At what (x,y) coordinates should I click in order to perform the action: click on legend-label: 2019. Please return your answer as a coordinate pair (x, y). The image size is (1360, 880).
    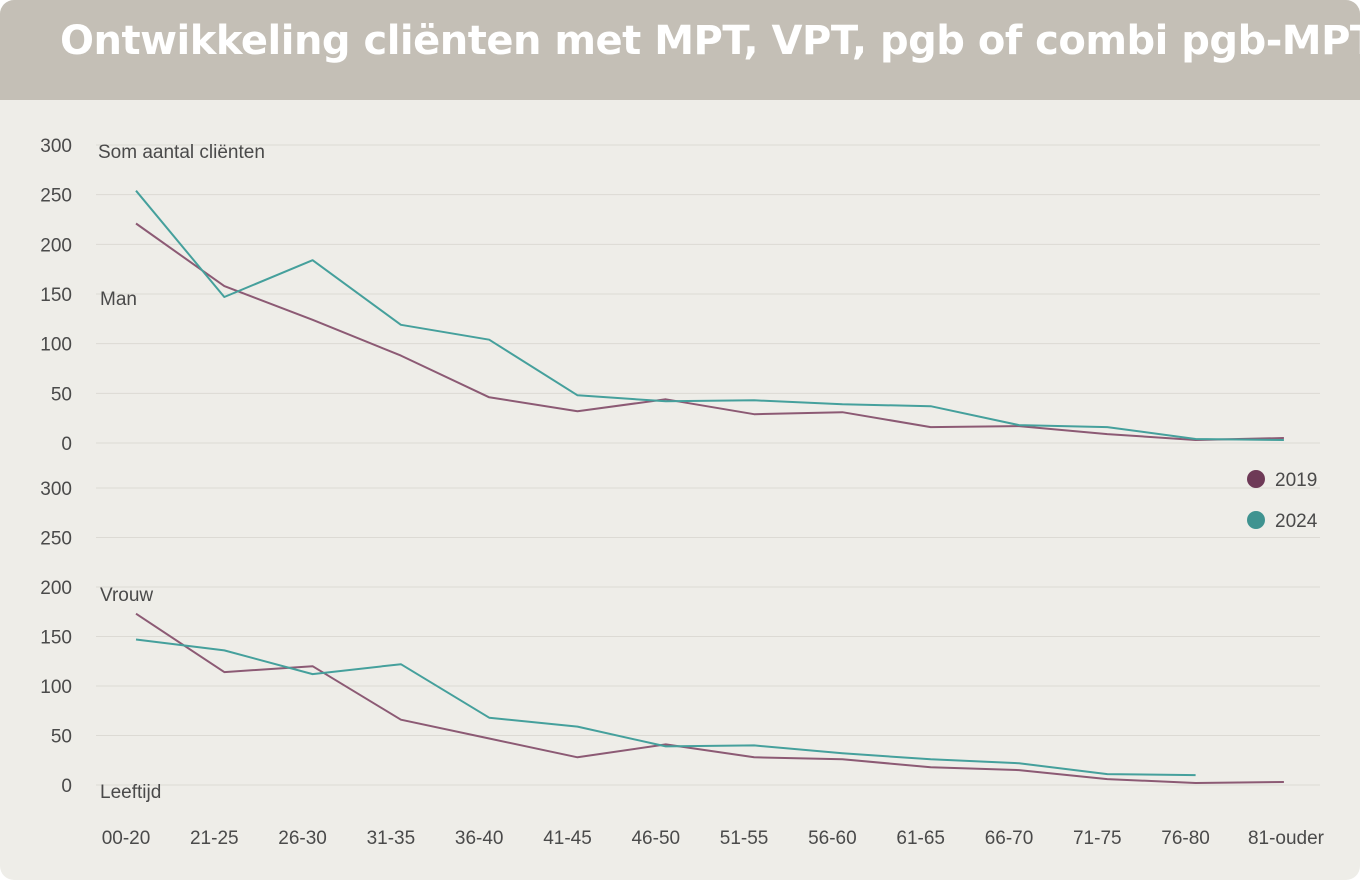
    Looking at the image, I should click on (1296, 480).